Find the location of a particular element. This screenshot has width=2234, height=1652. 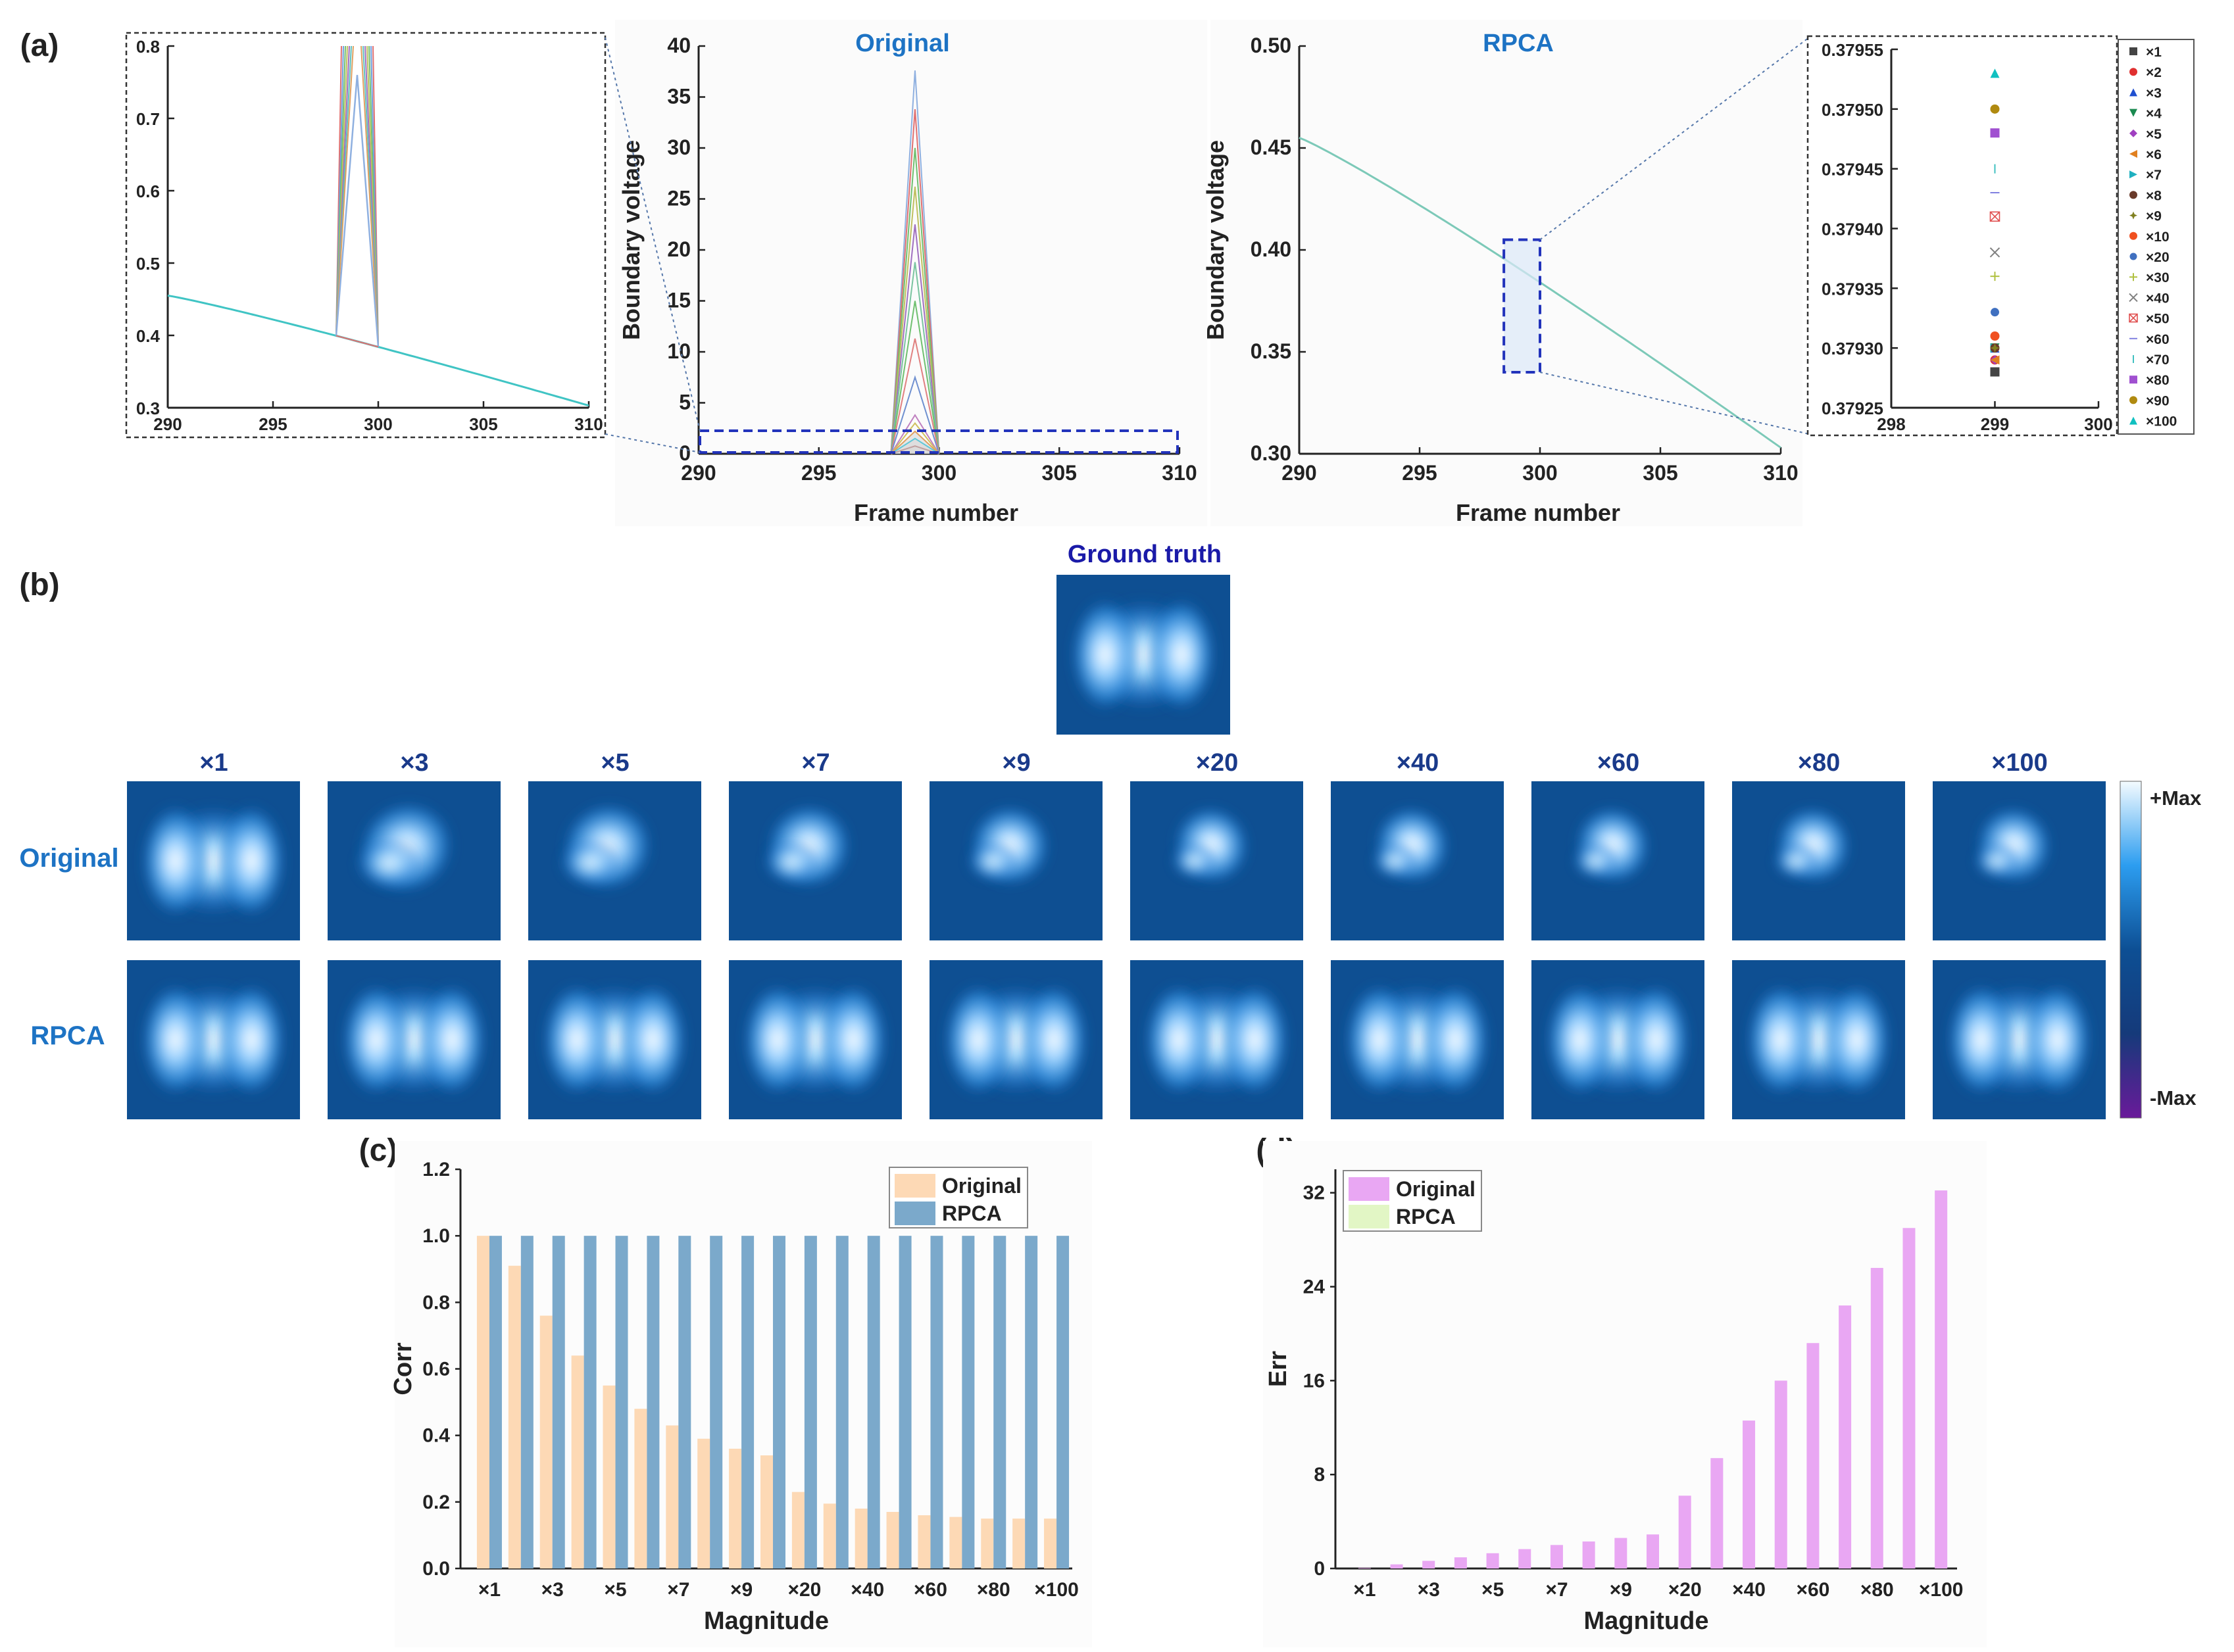

marker-triangle-right is located at coordinates (2133, 175).